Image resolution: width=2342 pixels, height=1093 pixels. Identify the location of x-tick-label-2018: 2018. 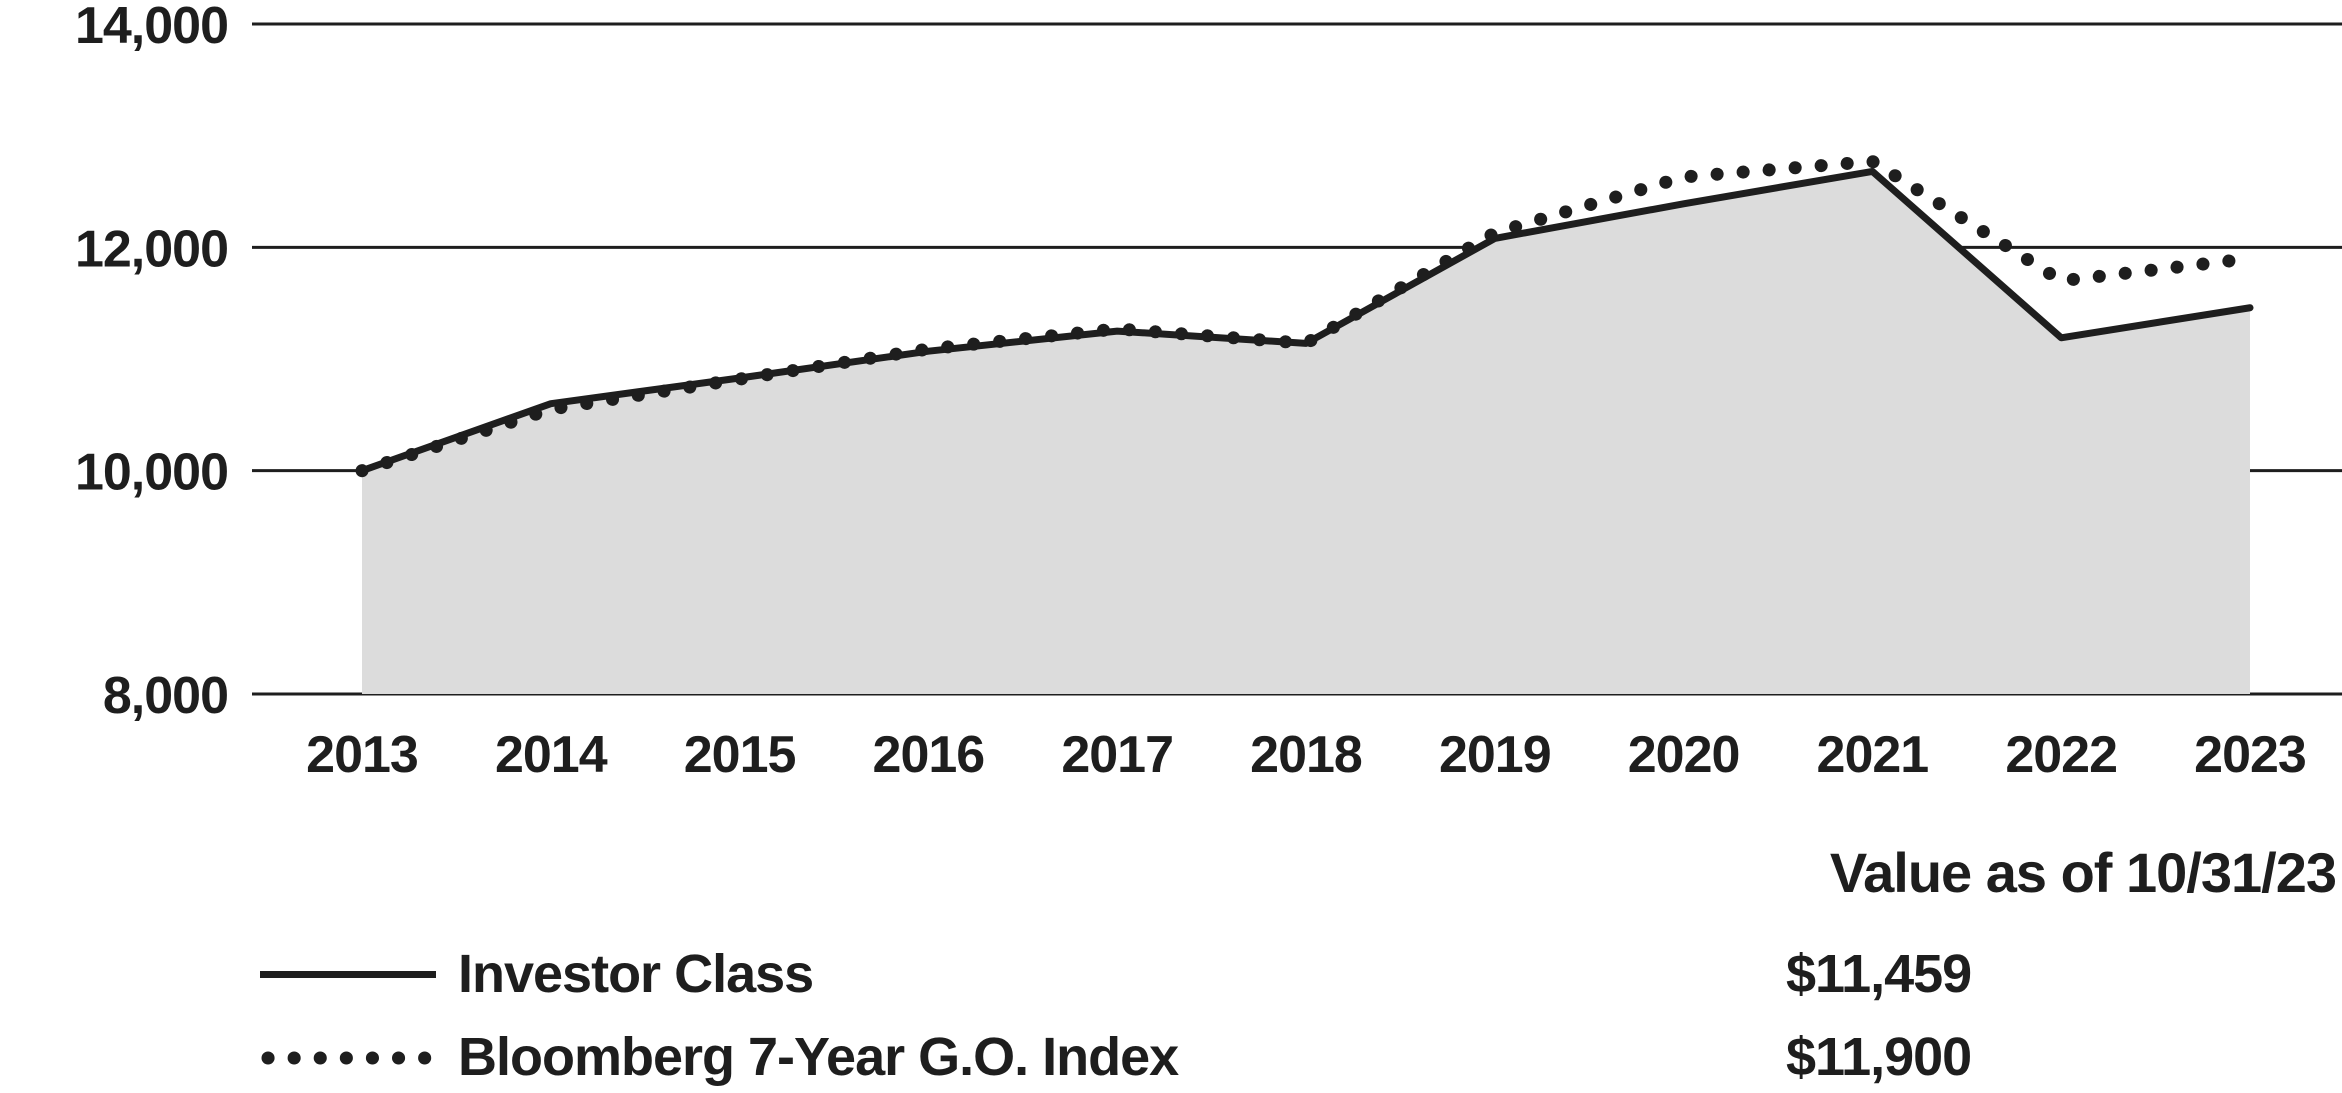
(1306, 755).